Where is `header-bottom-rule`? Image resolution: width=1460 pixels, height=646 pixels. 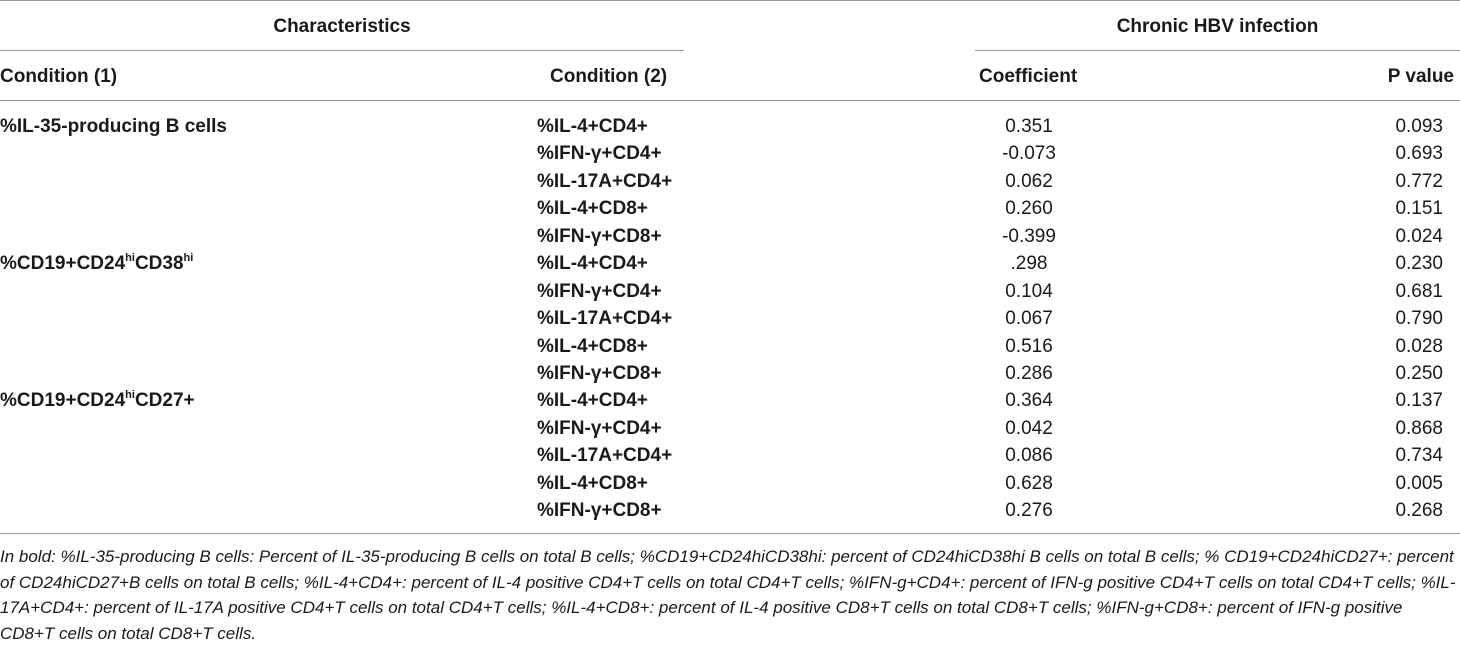 header-bottom-rule is located at coordinates (730, 100).